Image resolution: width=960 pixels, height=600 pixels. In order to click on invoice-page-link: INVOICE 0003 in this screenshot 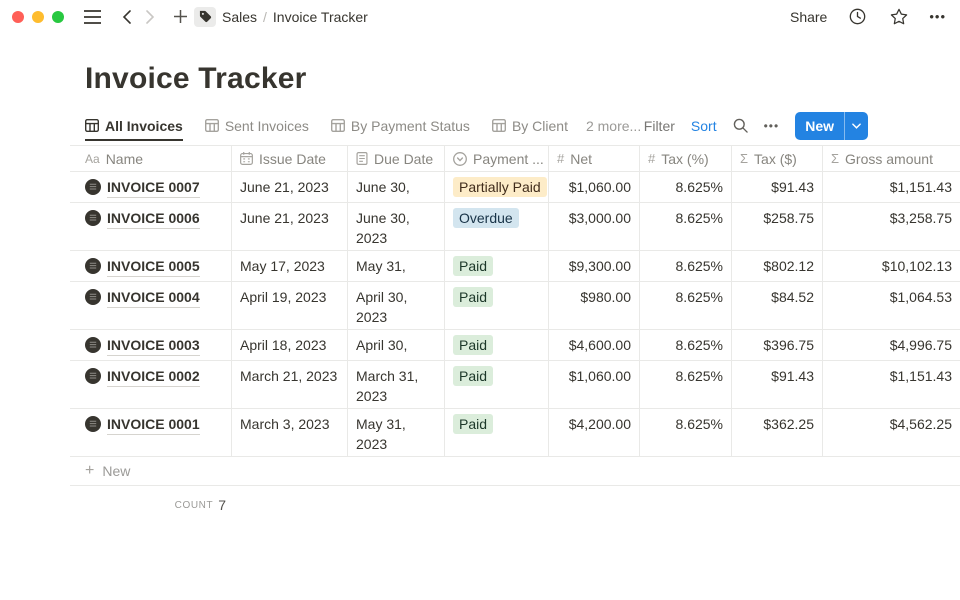, I will do `click(151, 345)`.